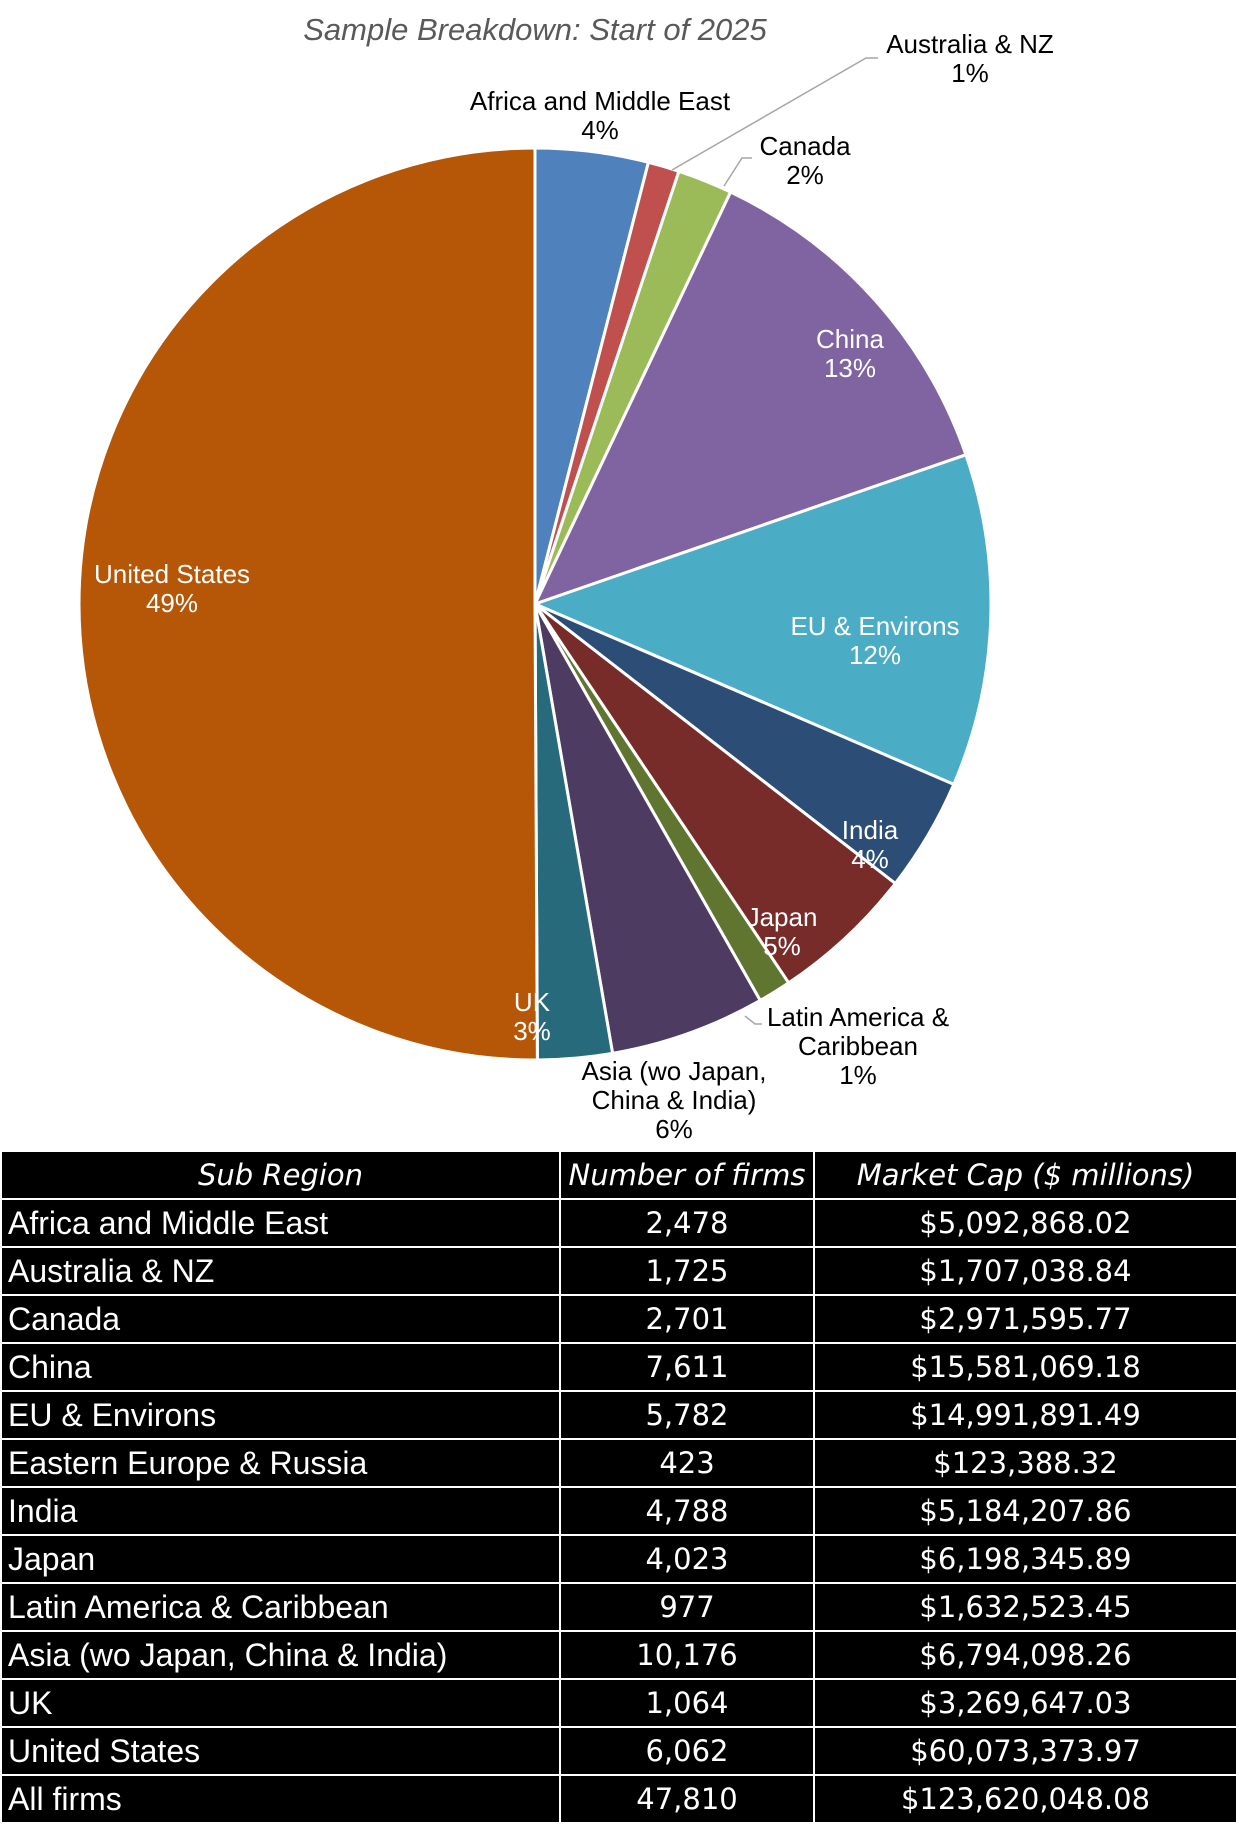  I want to click on table-row: China 7,611 $15,581,069.18, so click(618, 1367).